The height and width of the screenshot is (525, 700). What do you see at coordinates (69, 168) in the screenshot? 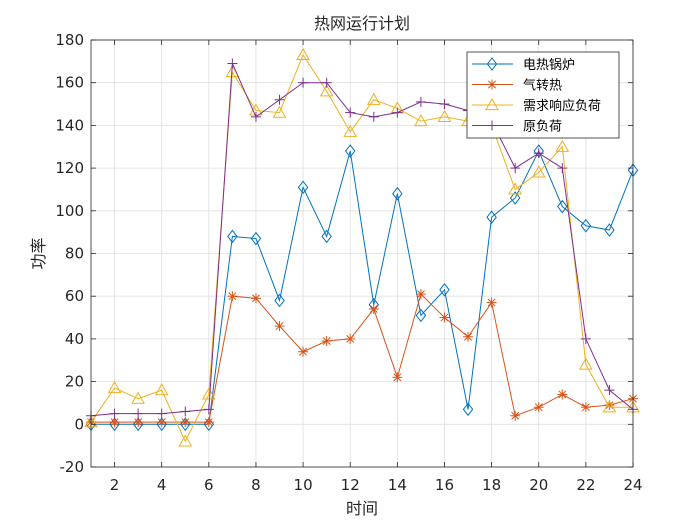
I see `y-tick-label: 120` at bounding box center [69, 168].